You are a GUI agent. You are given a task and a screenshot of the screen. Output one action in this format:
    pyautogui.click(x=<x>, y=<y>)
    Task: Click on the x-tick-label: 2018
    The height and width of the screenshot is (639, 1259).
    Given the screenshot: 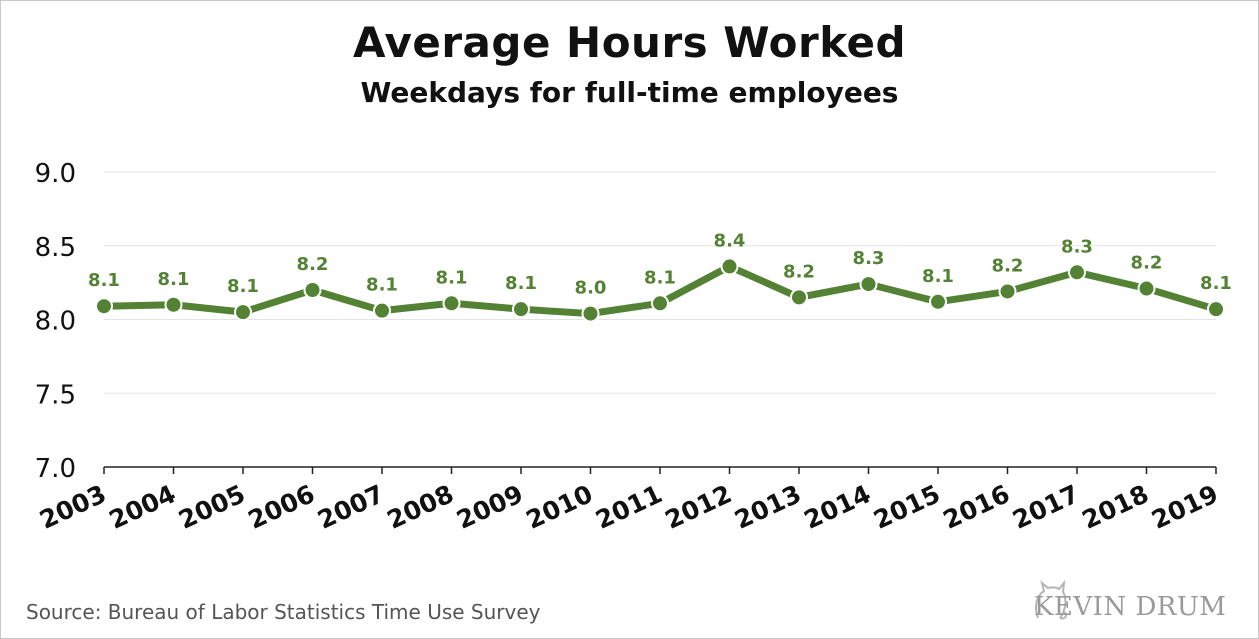 What is the action you would take?
    pyautogui.click(x=1115, y=507)
    